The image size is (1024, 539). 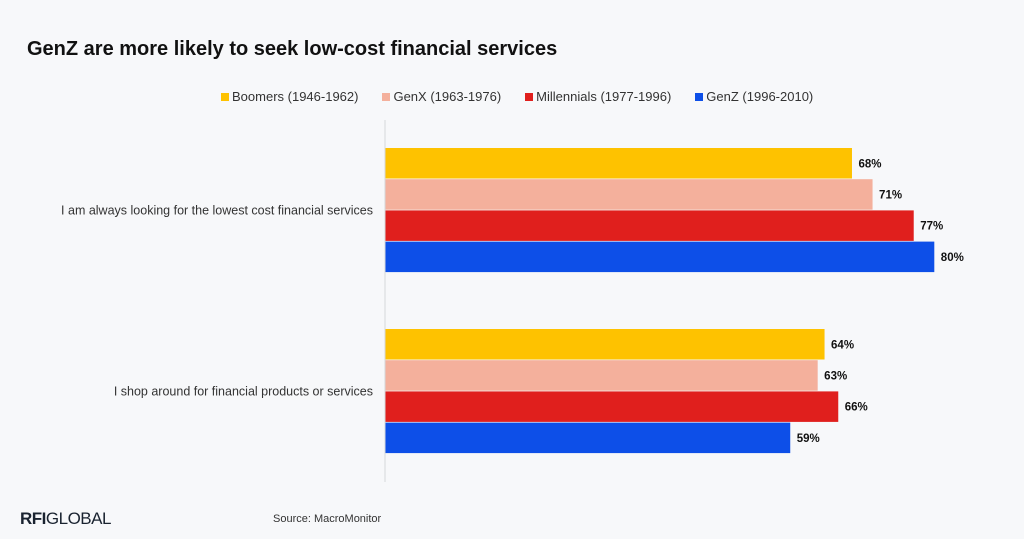 What do you see at coordinates (33, 518) in the screenshot?
I see `logo-bold: RFI` at bounding box center [33, 518].